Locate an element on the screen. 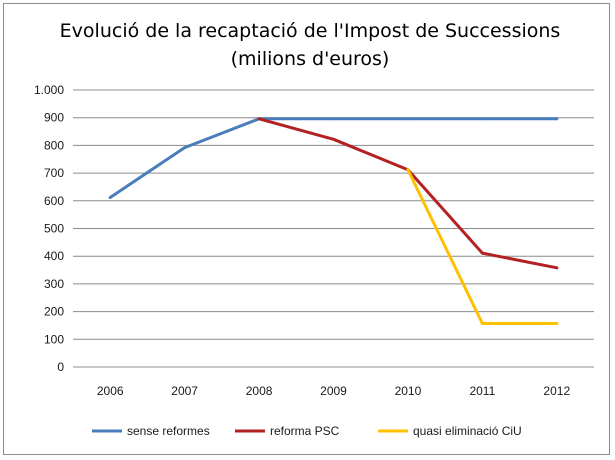 Image resolution: width=615 pixels, height=460 pixels. chart-subtitle: (milions d'euros) is located at coordinates (310, 59).